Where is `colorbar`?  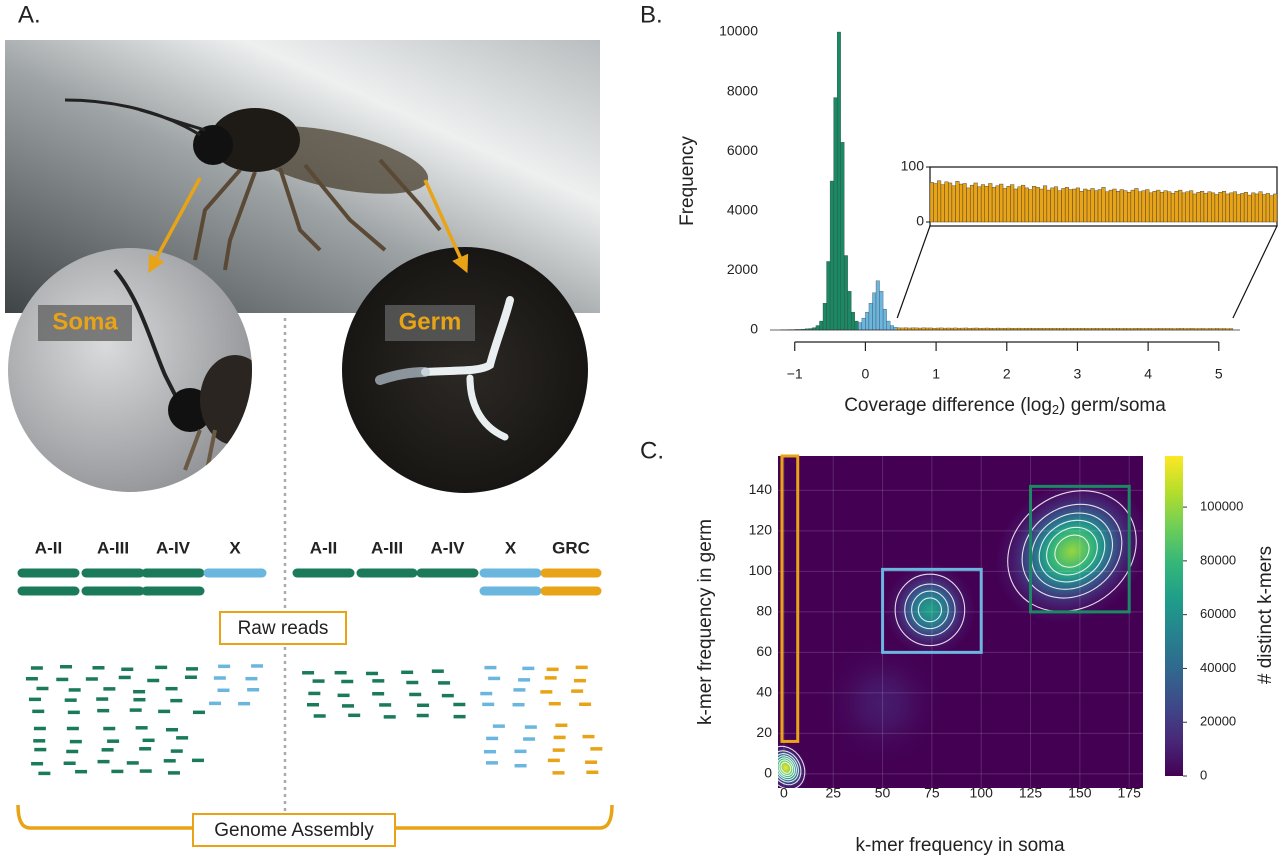
colorbar is located at coordinates (1174, 616).